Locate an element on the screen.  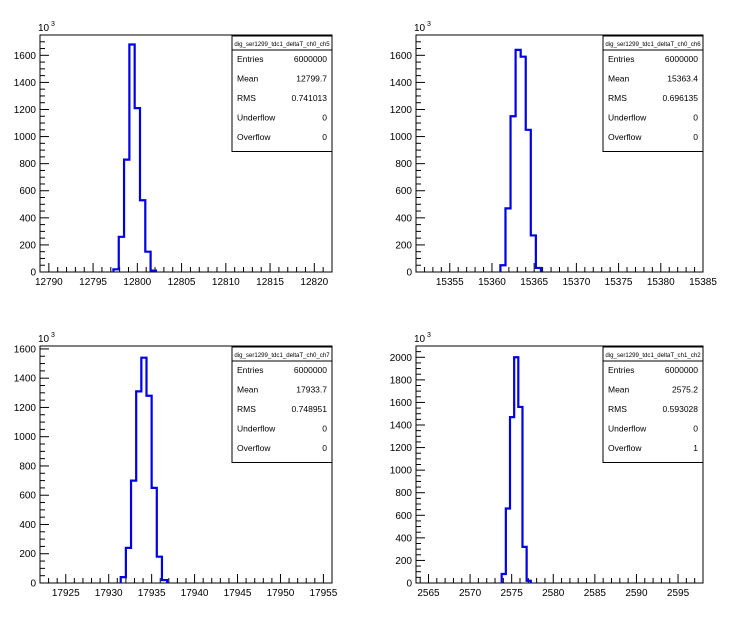
stats-value-mean: 17933.7 is located at coordinates (311, 390).